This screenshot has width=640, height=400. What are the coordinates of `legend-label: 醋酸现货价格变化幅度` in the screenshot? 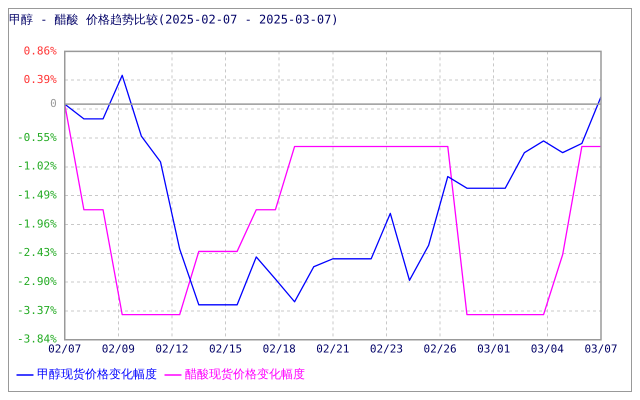 It's located at (245, 374).